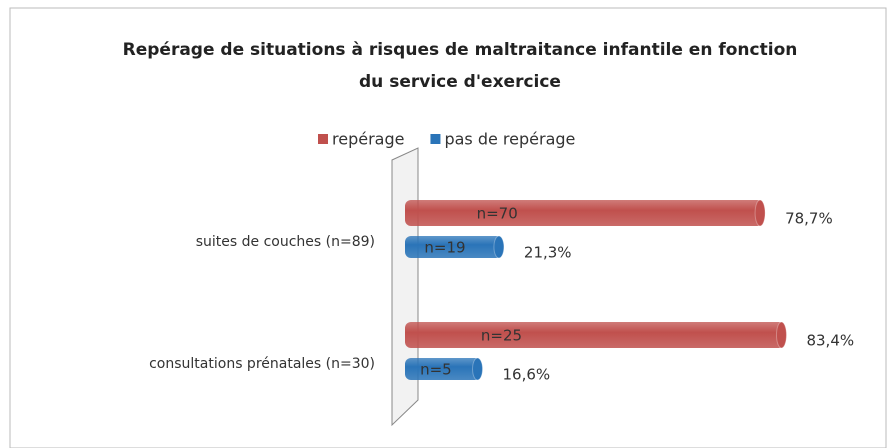  Describe the element at coordinates (368, 139) in the screenshot. I see `legend-label: repérage` at that location.